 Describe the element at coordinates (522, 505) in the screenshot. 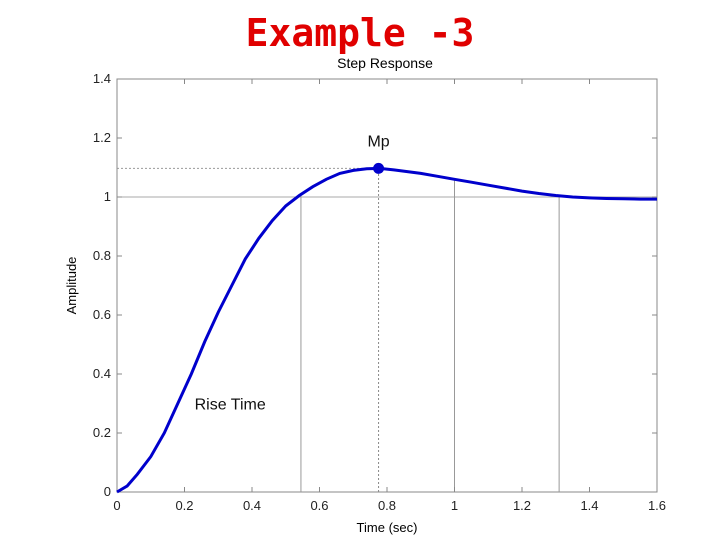

I see `x-tick-label: 1.2` at that location.